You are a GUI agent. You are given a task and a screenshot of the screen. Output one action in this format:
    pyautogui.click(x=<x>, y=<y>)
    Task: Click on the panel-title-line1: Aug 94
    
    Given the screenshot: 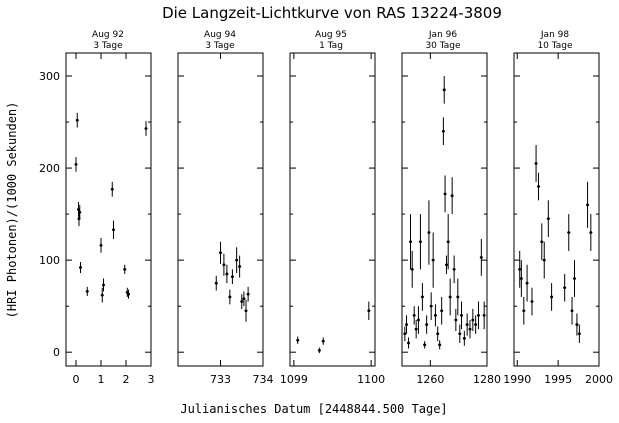 What is the action you would take?
    pyautogui.click(x=220, y=35)
    